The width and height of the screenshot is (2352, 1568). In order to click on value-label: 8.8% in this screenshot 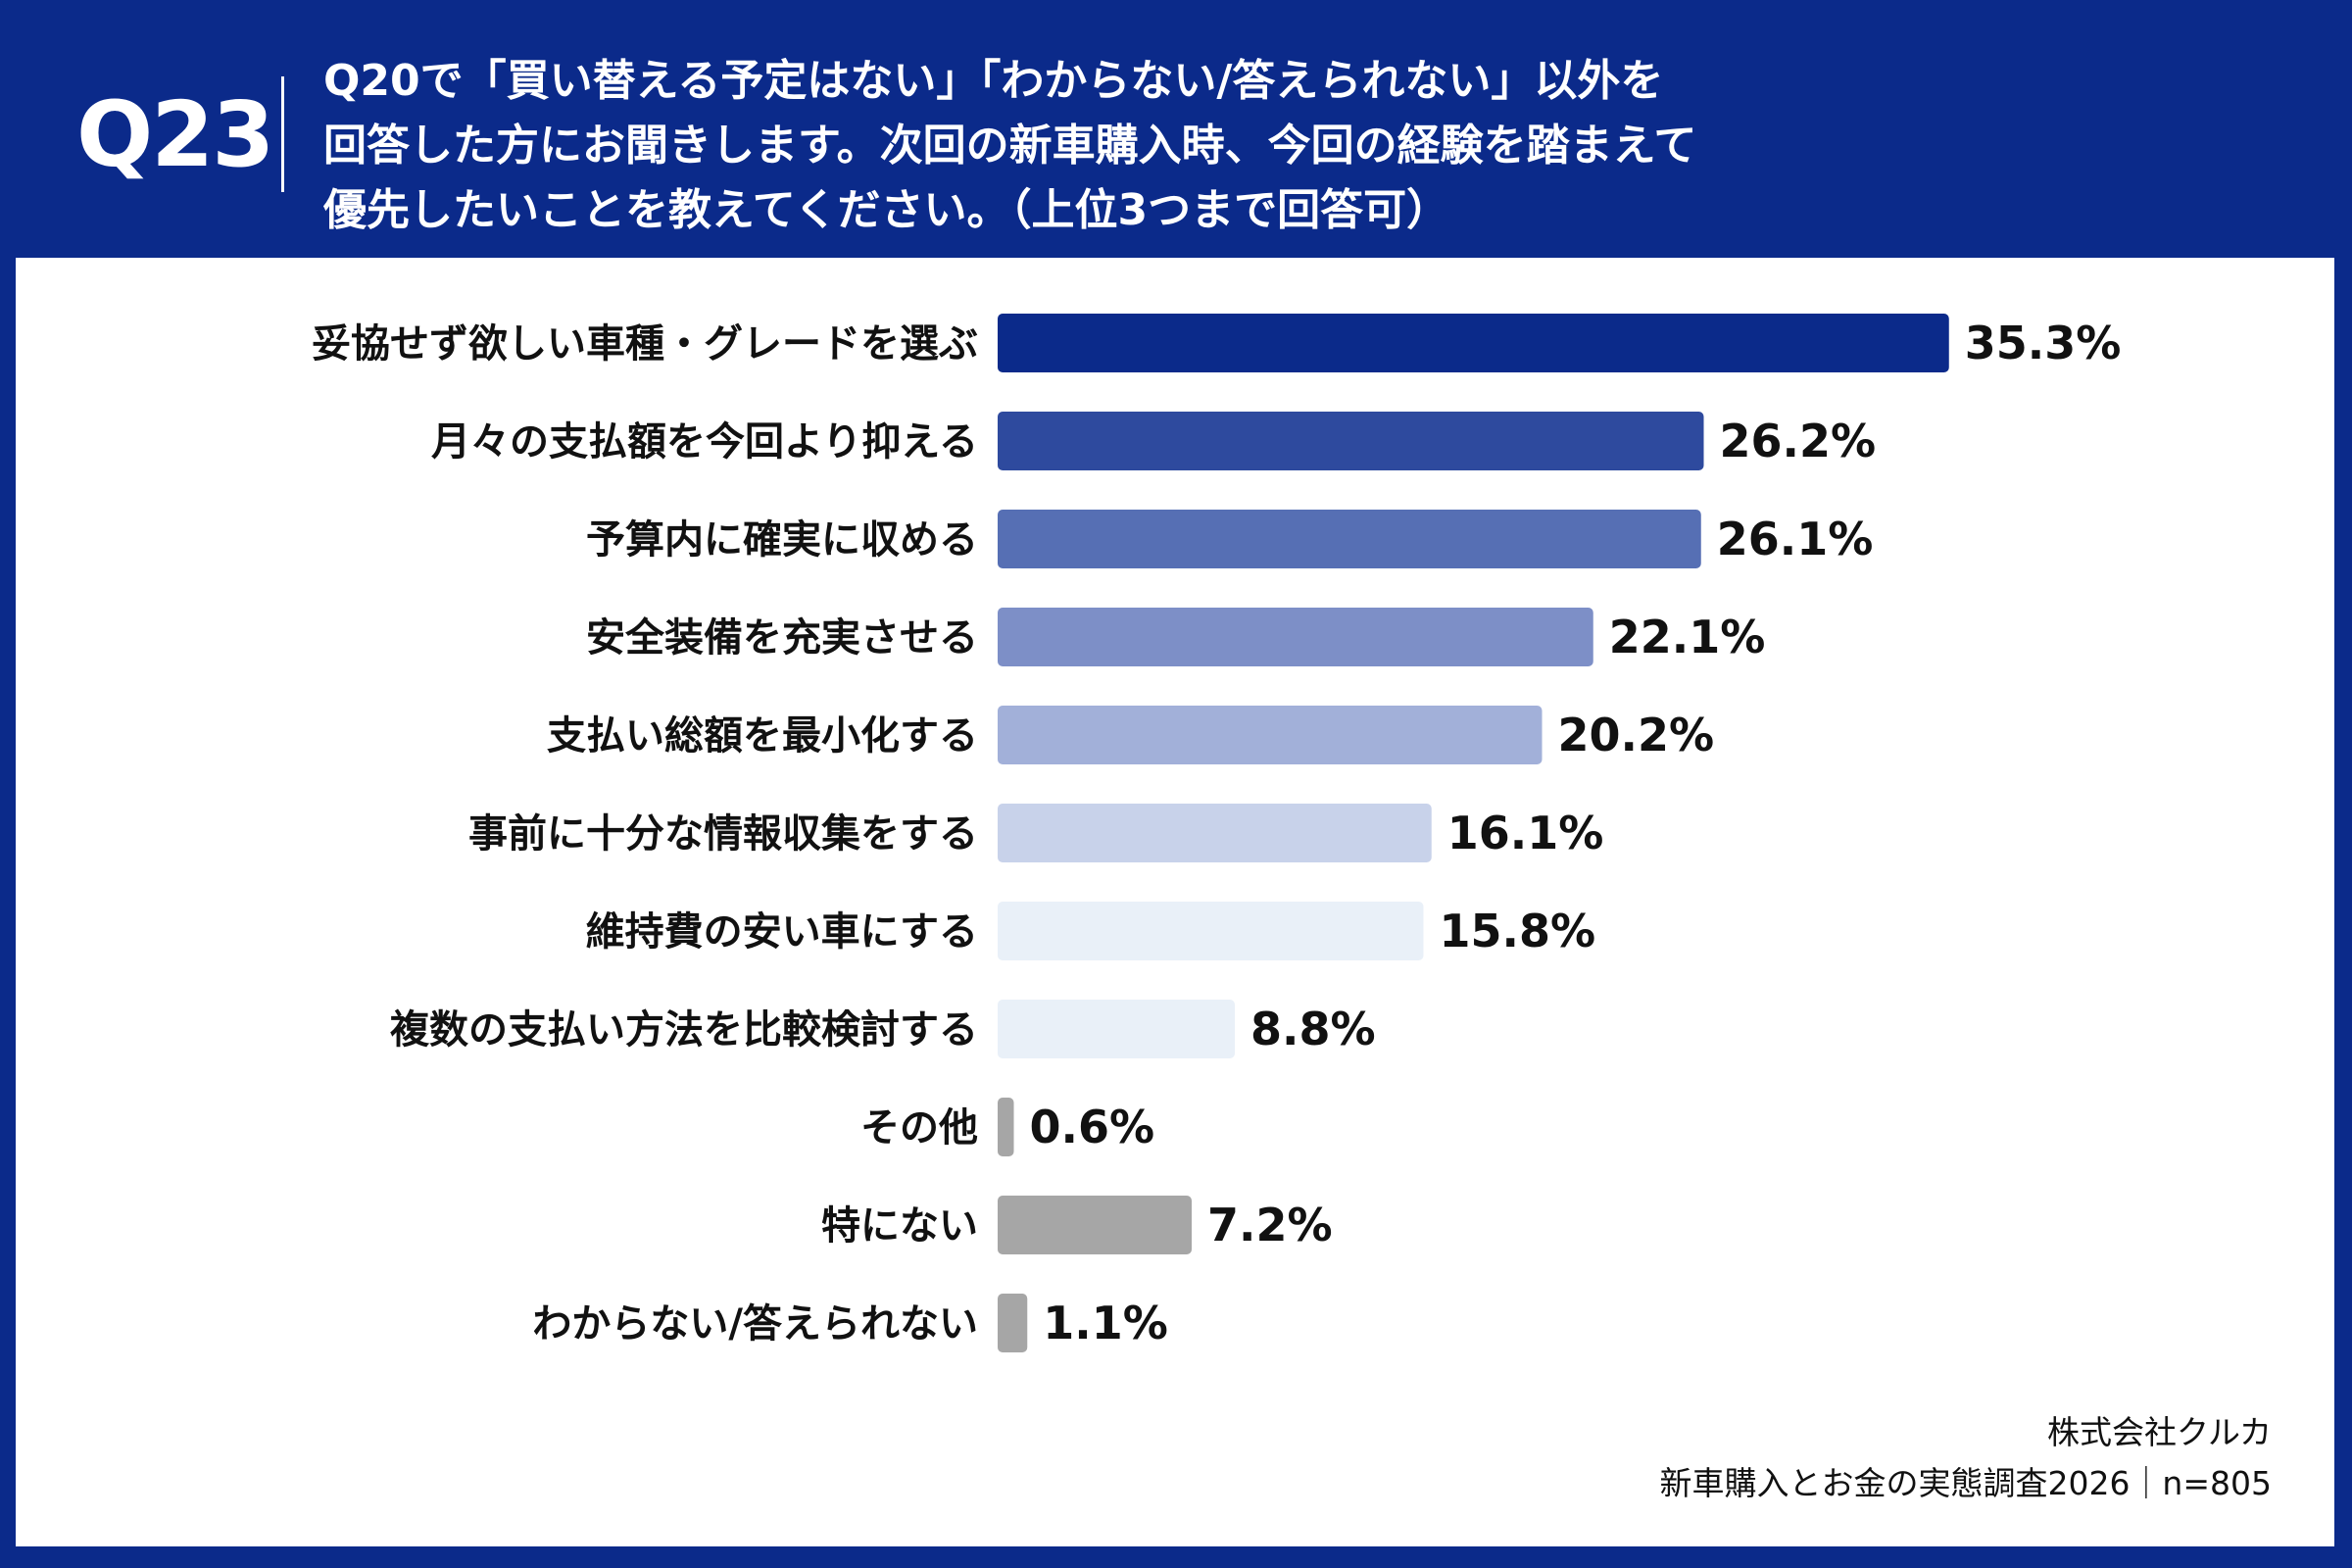, I will do `click(1313, 1029)`.